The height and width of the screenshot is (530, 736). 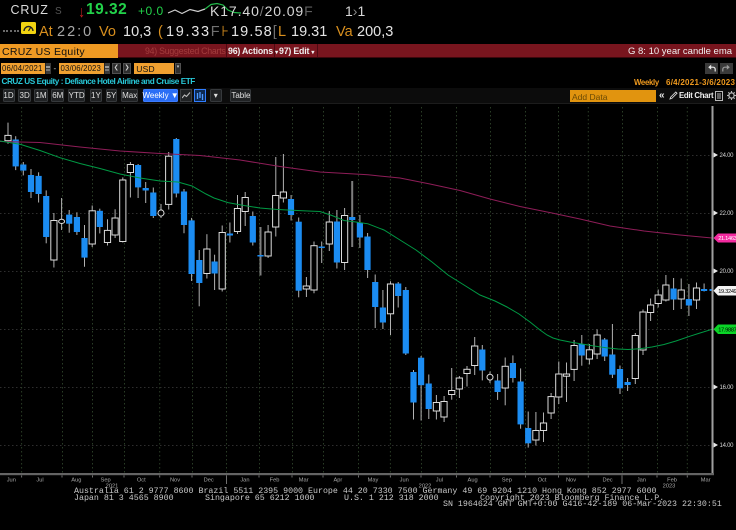 What do you see at coordinates (727, 214) in the screenshot?
I see `svg-text: 22.00` at bounding box center [727, 214].